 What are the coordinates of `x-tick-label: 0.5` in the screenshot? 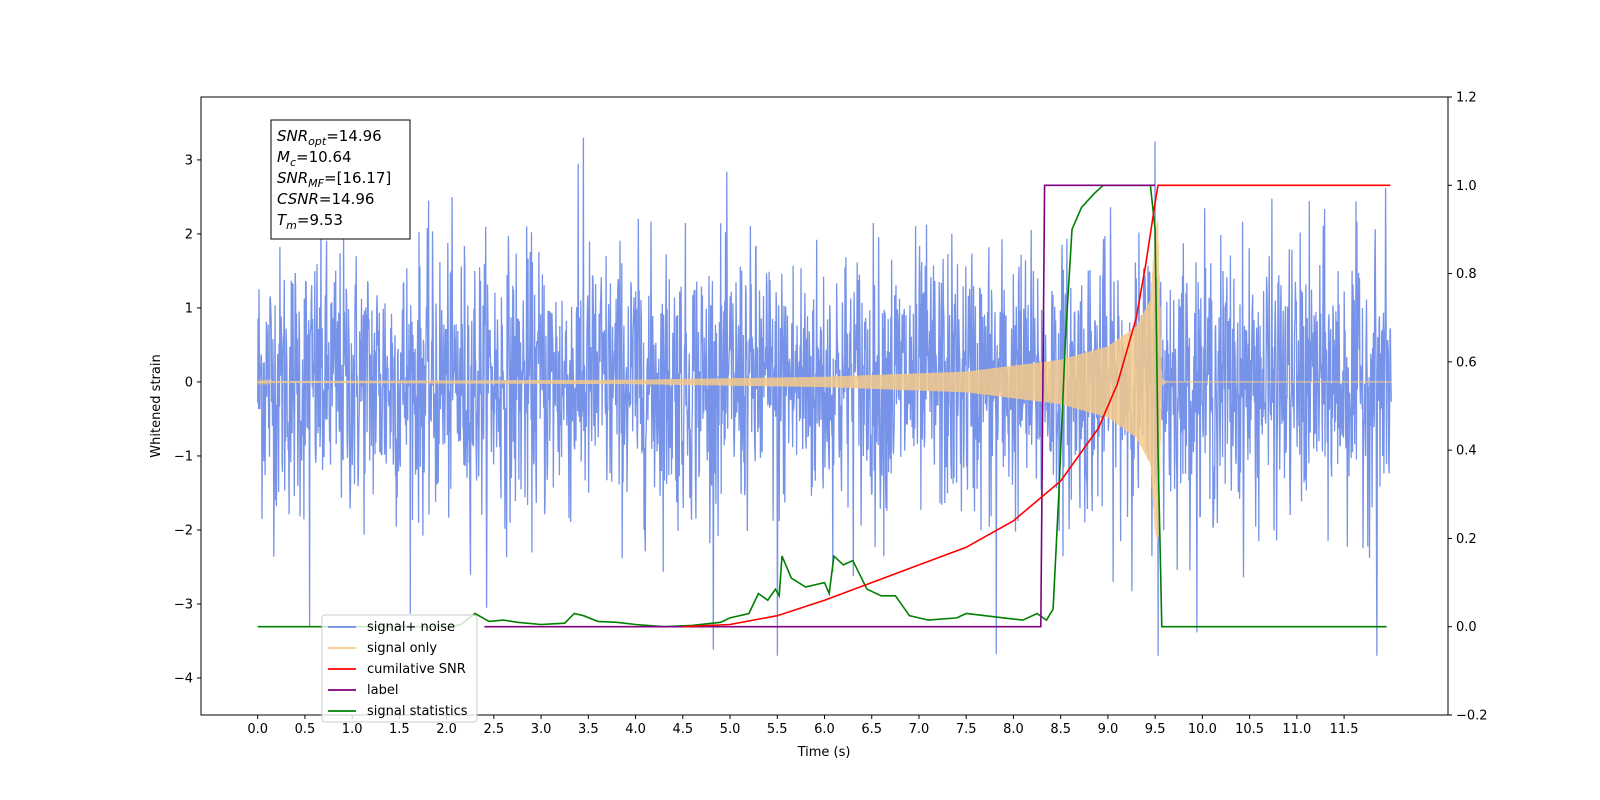 It's located at (305, 729).